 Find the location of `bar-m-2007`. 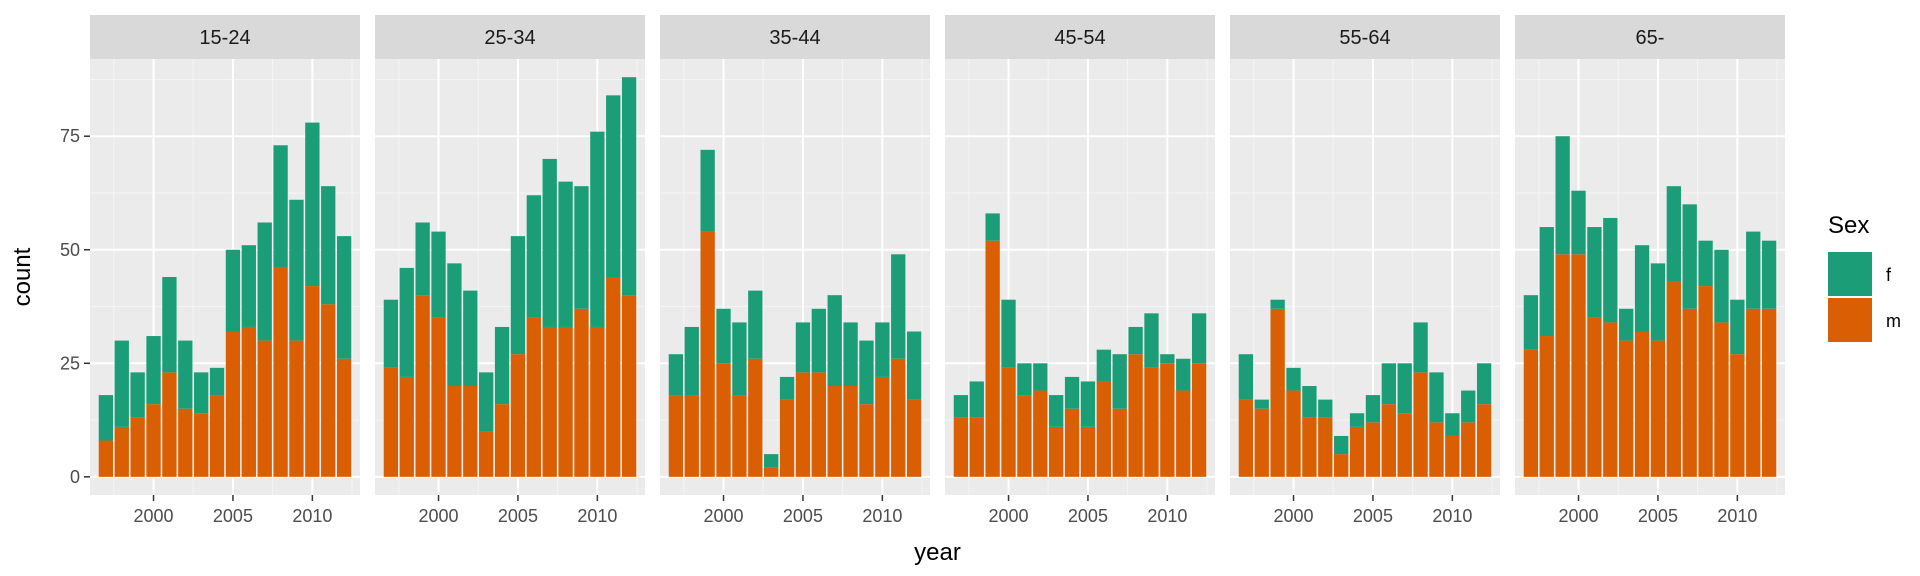

bar-m-2007 is located at coordinates (1404, 445).